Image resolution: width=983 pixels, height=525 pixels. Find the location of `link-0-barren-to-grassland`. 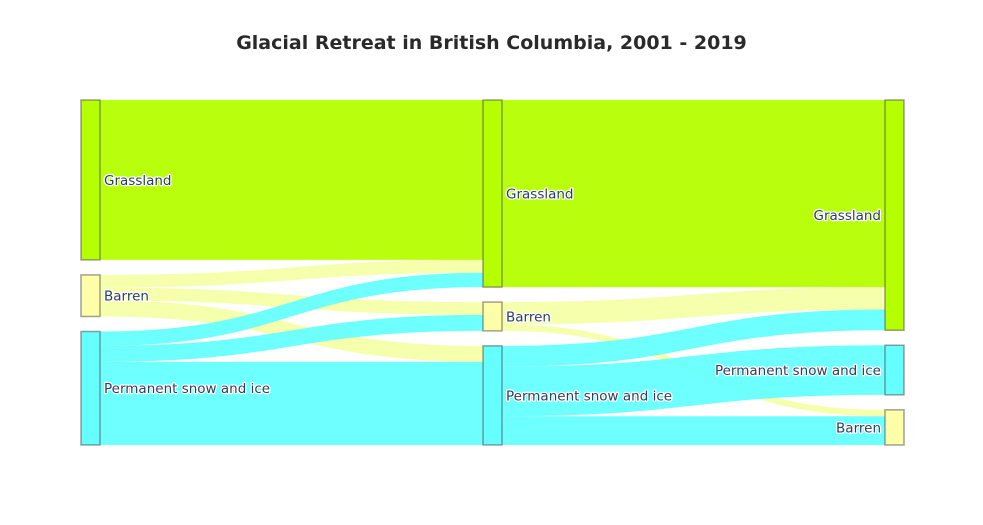

link-0-barren-to-grassland is located at coordinates (291, 273).